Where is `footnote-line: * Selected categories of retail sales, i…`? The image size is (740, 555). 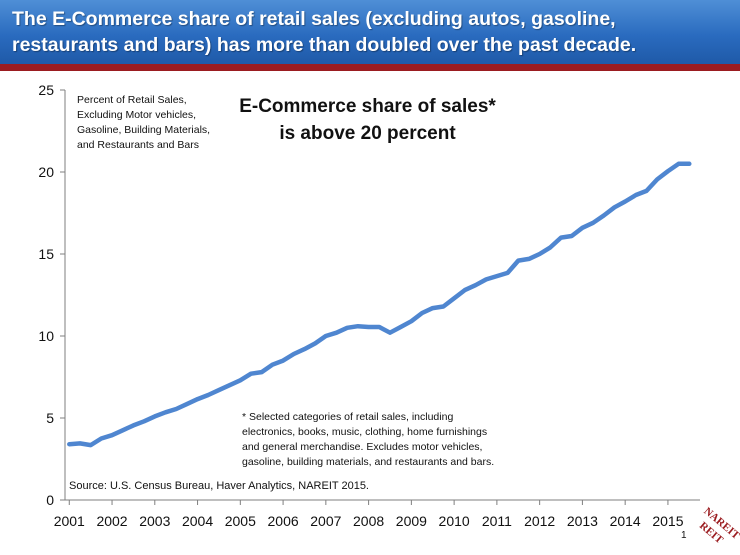 footnote-line: * Selected categories of retail sales, i… is located at coordinates (348, 417).